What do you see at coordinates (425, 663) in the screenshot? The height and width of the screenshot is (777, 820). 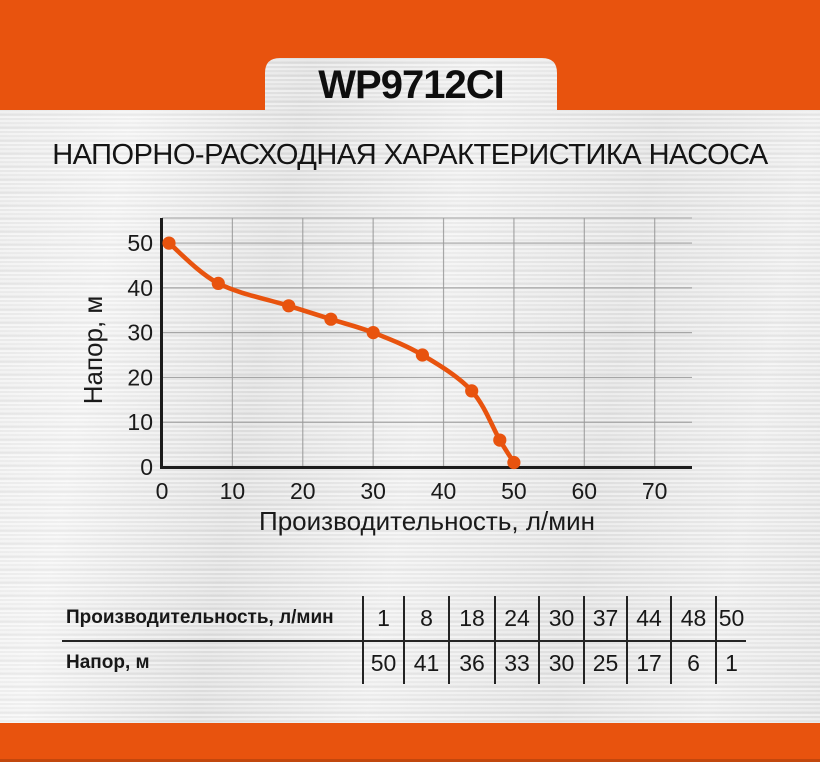 I see `table-cell: 41` at bounding box center [425, 663].